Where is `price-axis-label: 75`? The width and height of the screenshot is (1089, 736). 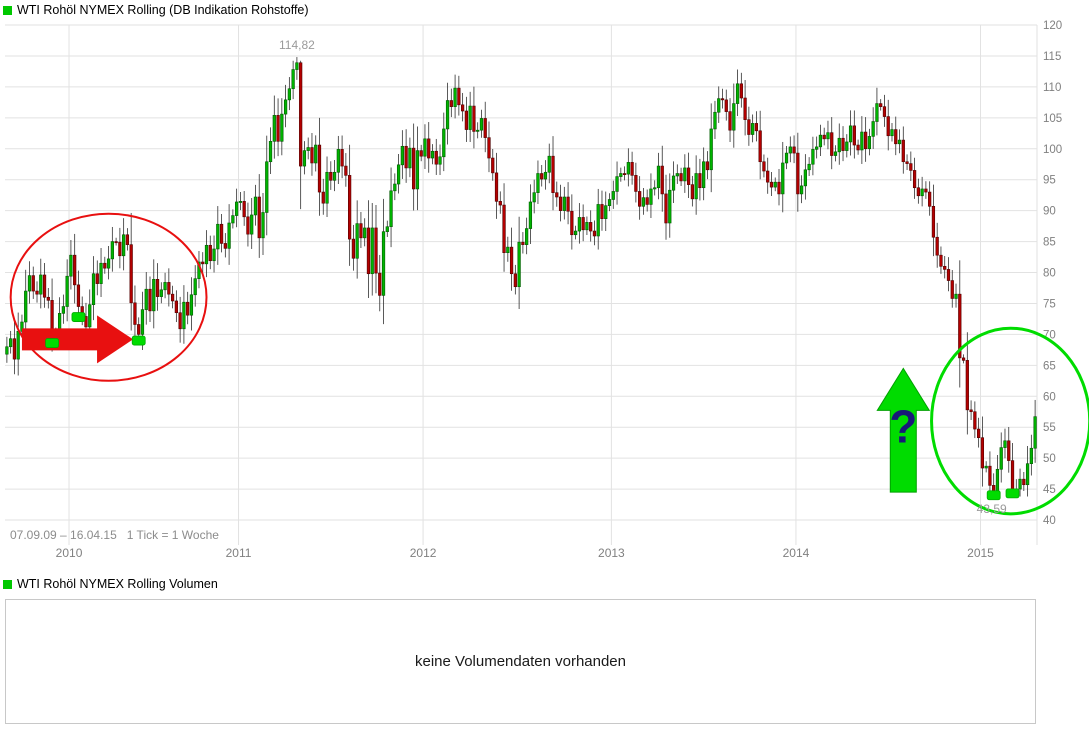 price-axis-label: 75 is located at coordinates (1049, 304).